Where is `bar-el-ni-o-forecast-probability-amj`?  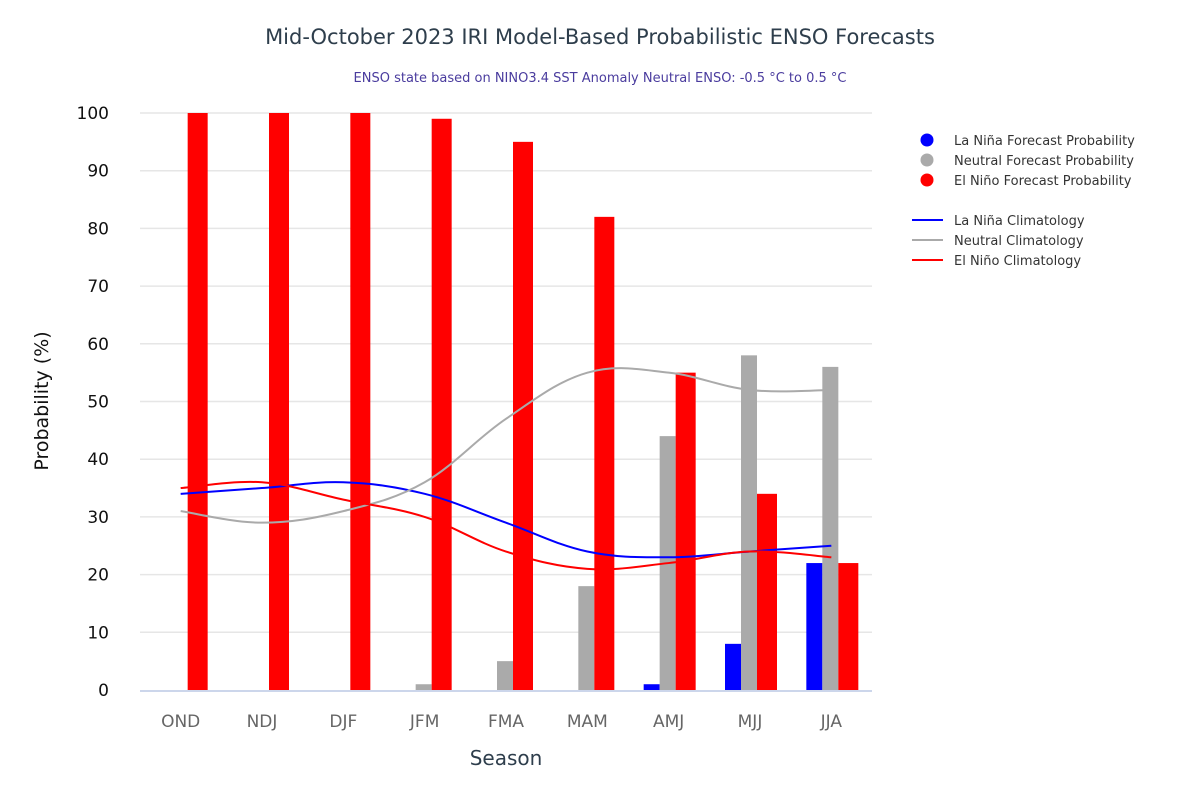 bar-el-ni-o-forecast-probability-amj is located at coordinates (685, 531).